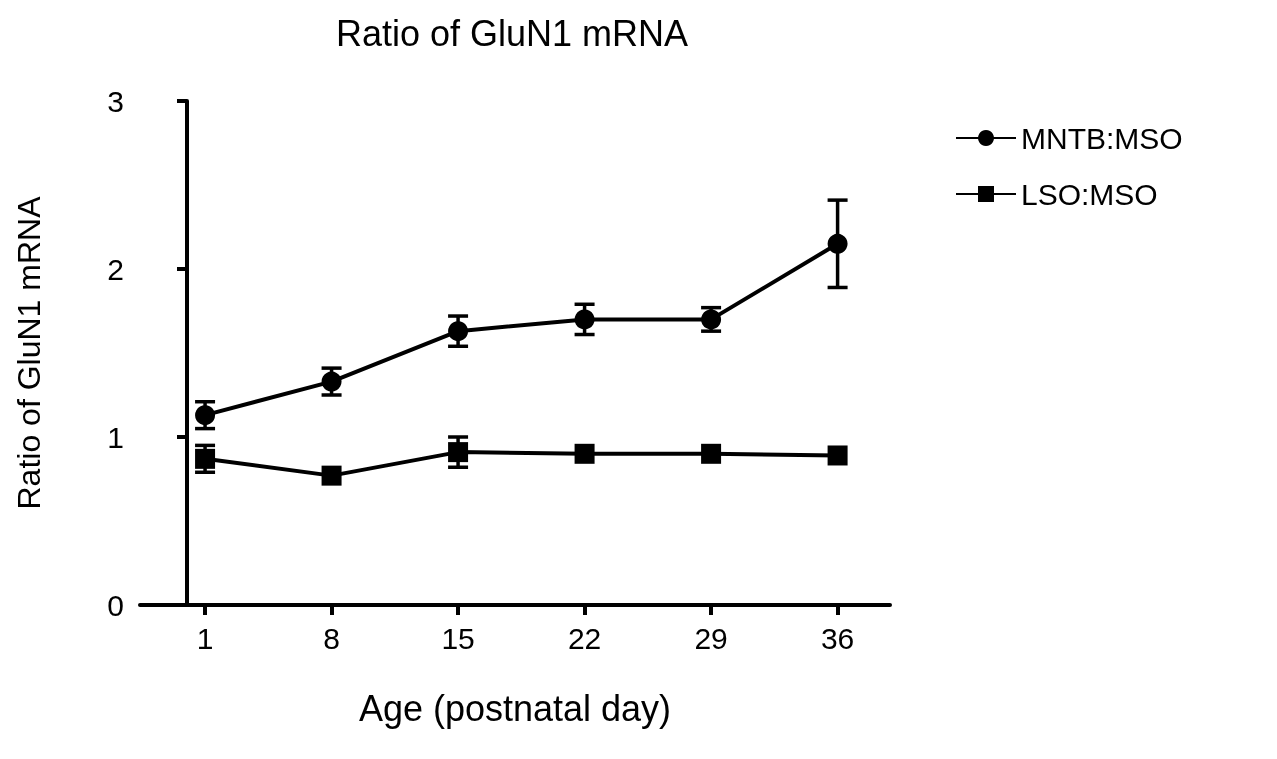 This screenshot has height=759, width=1277. I want to click on legend-label: MNTB:MSO, so click(1102, 138).